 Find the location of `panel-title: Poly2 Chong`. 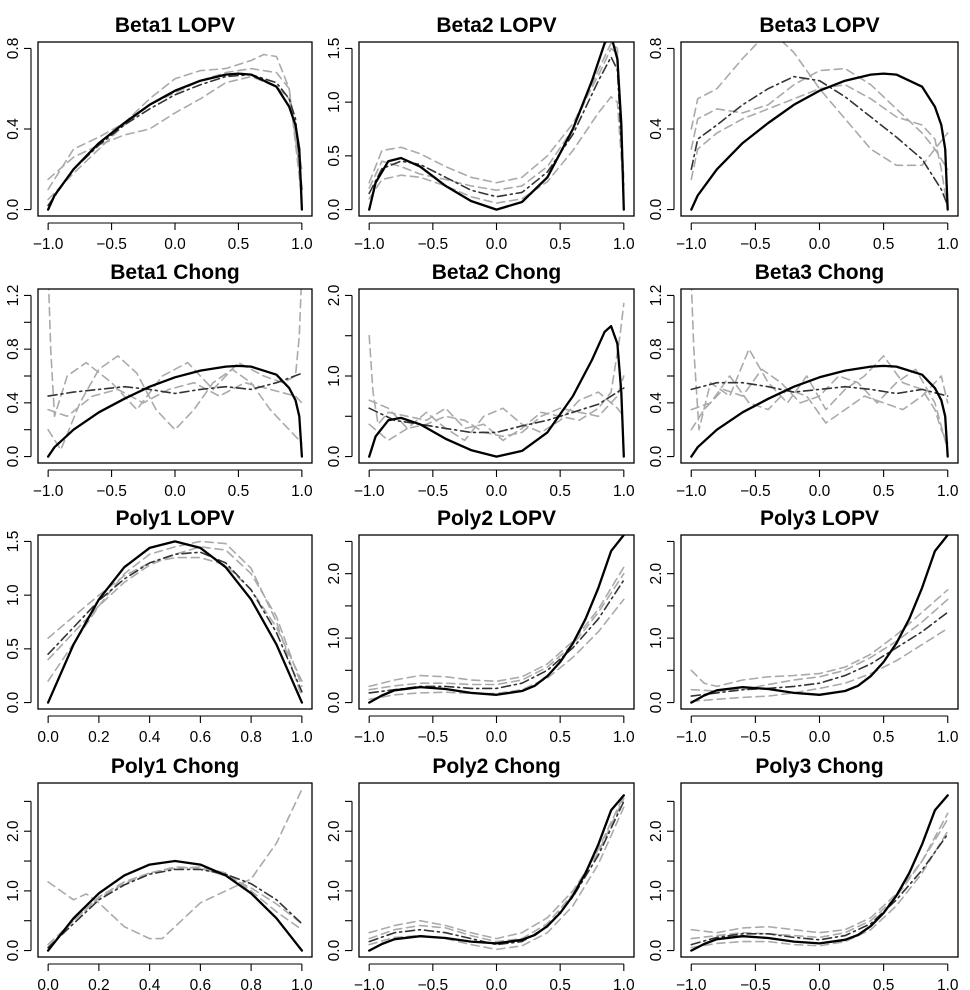

panel-title: Poly2 Chong is located at coordinates (496, 766).